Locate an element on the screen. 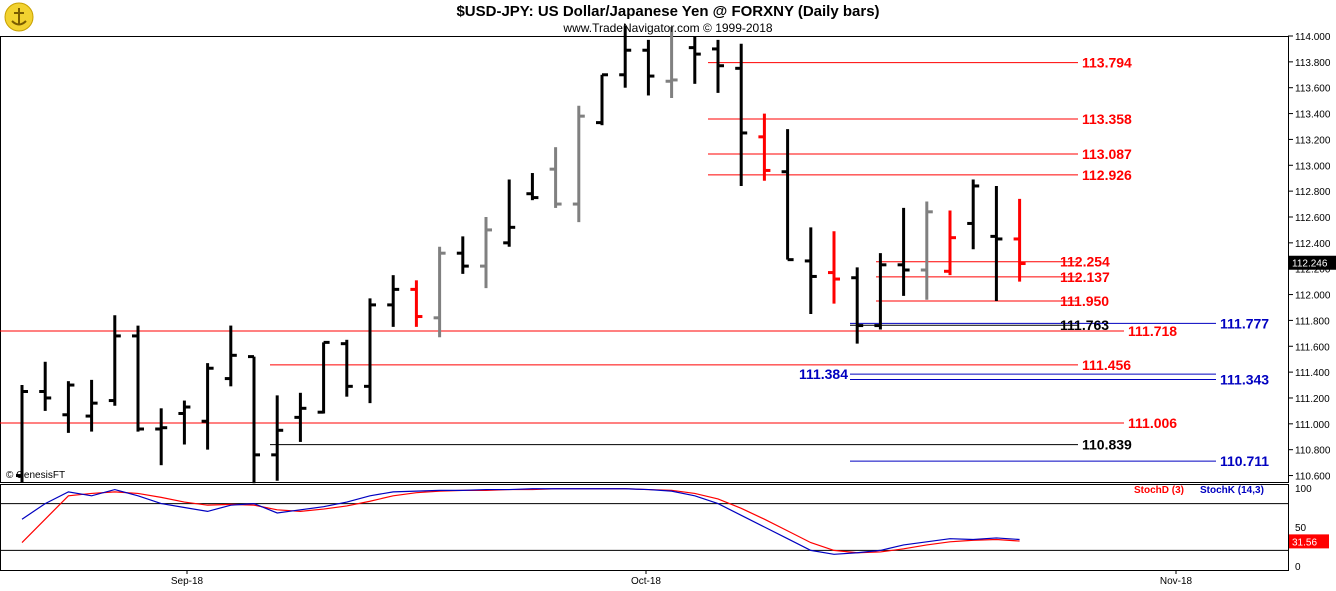  level-label: 113.794 is located at coordinates (1107, 63).